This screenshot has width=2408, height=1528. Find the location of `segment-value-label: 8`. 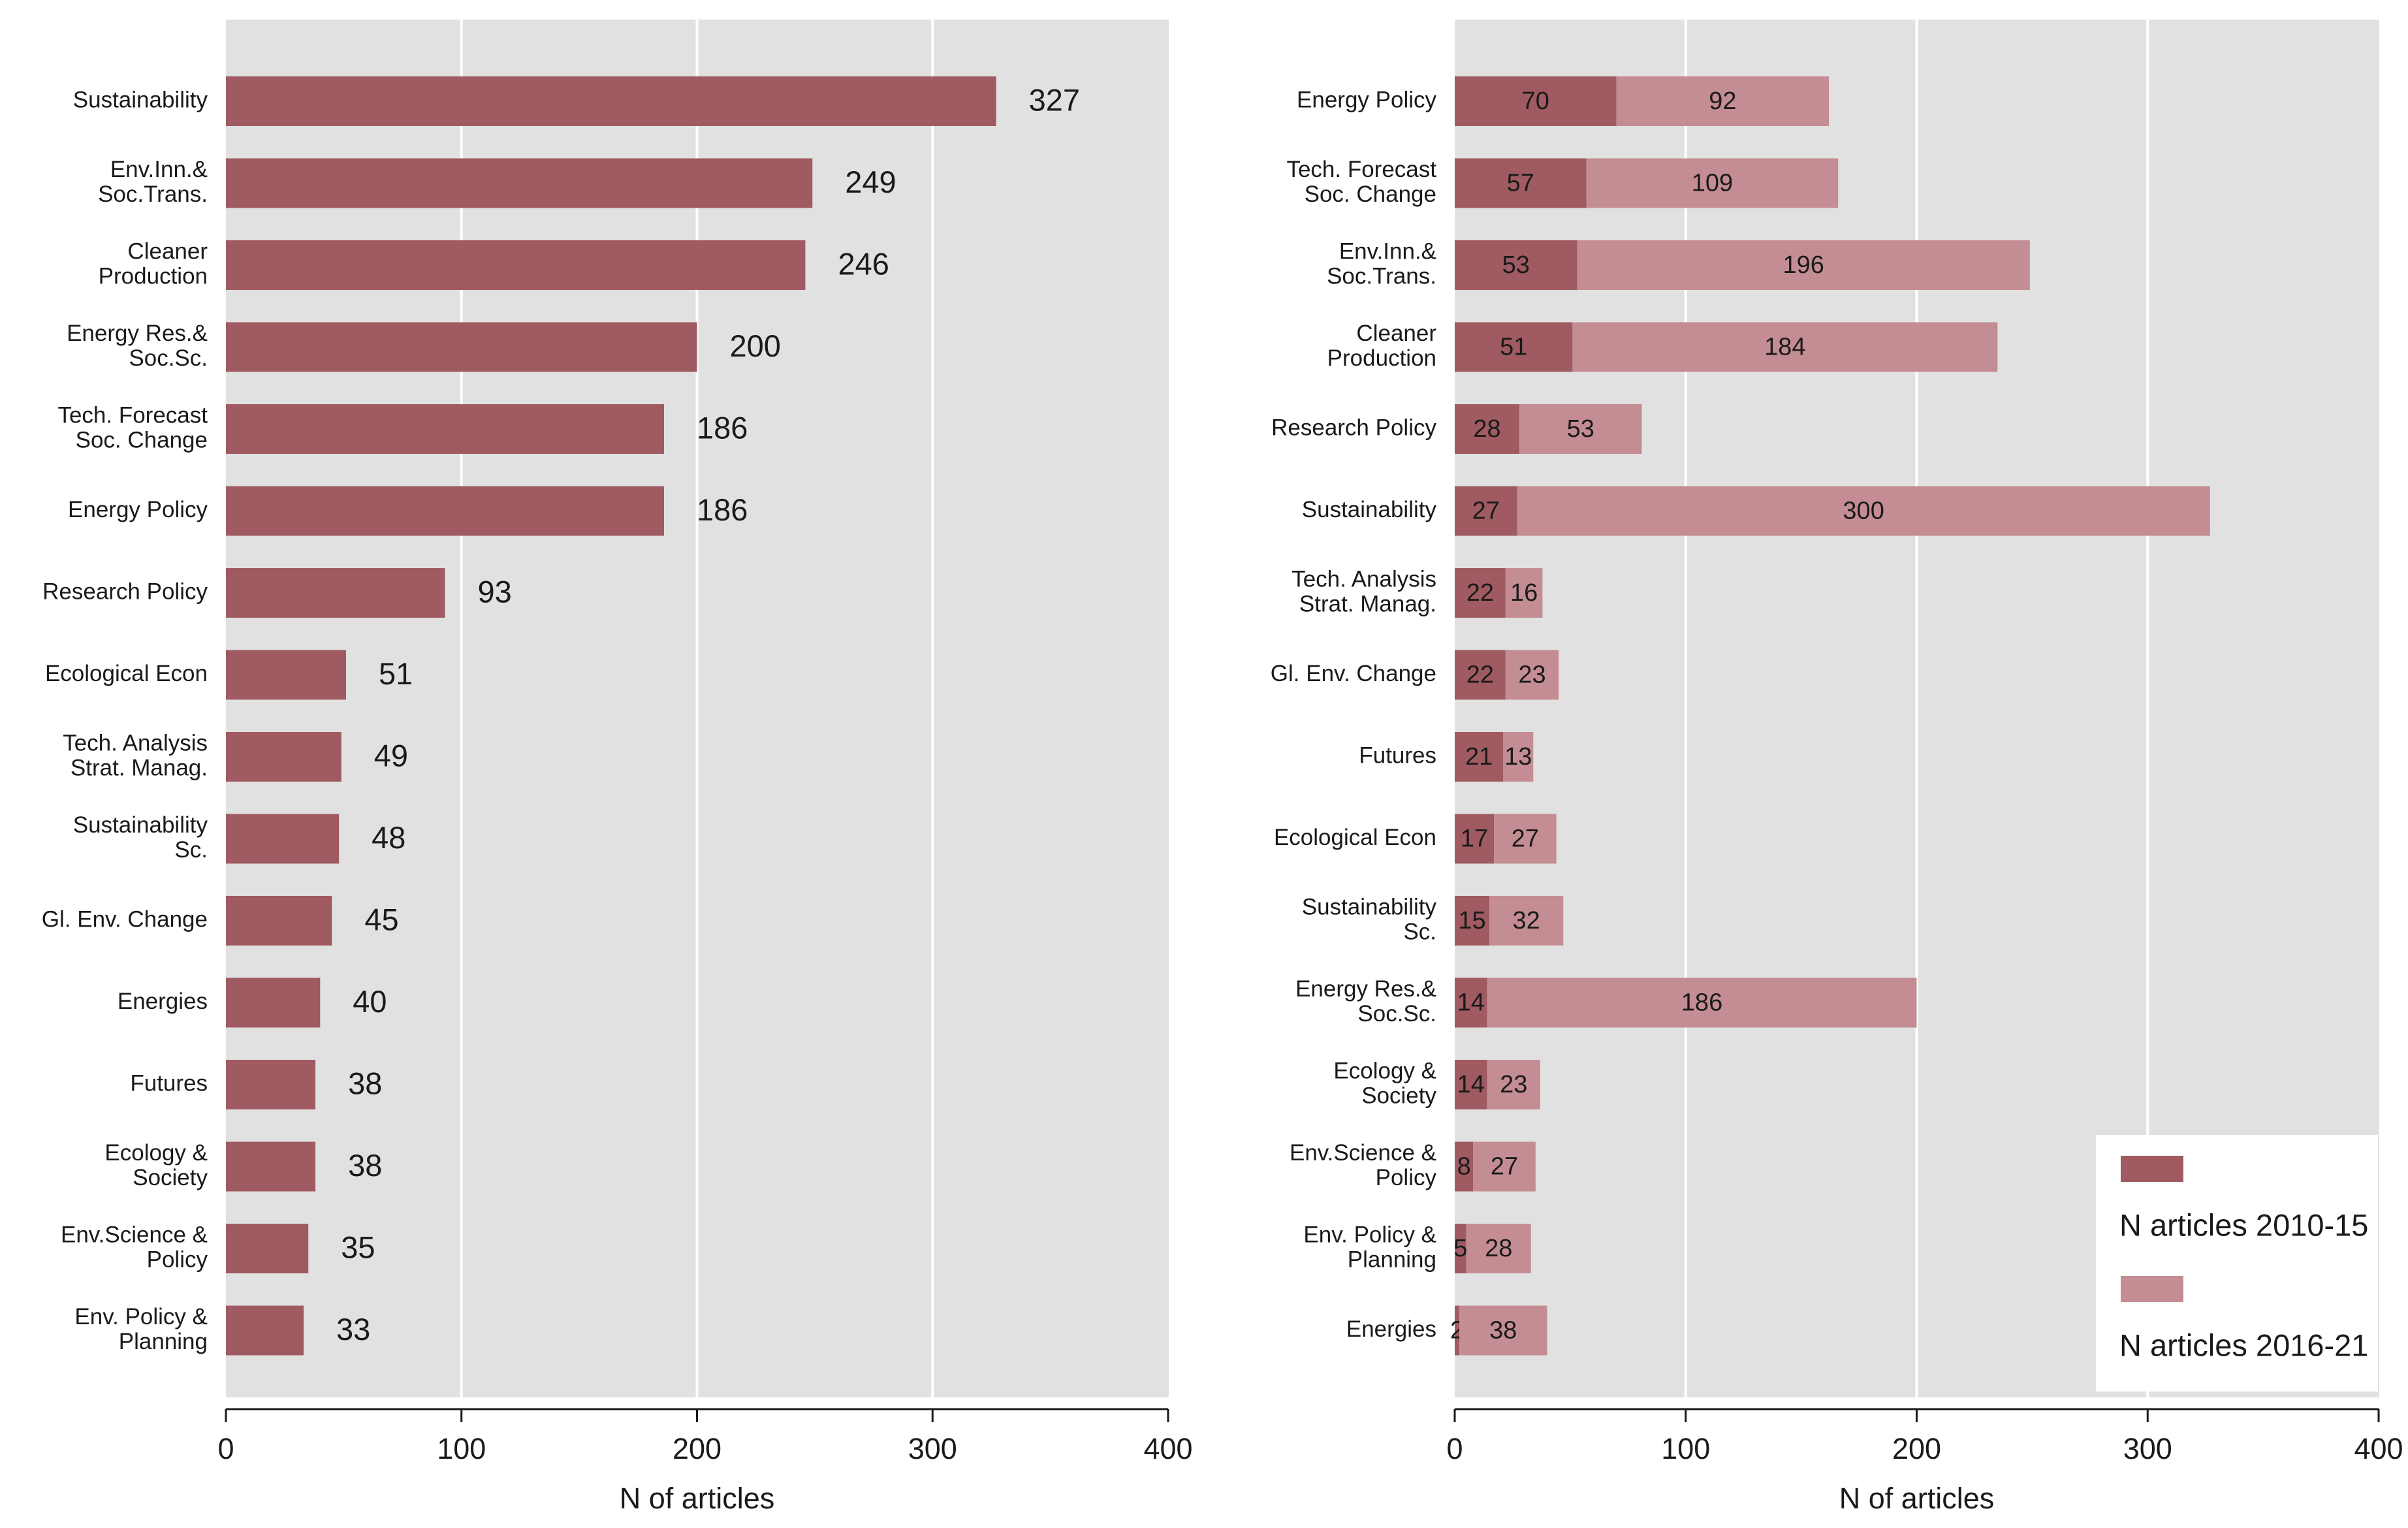

segment-value-label: 8 is located at coordinates (1464, 1167).